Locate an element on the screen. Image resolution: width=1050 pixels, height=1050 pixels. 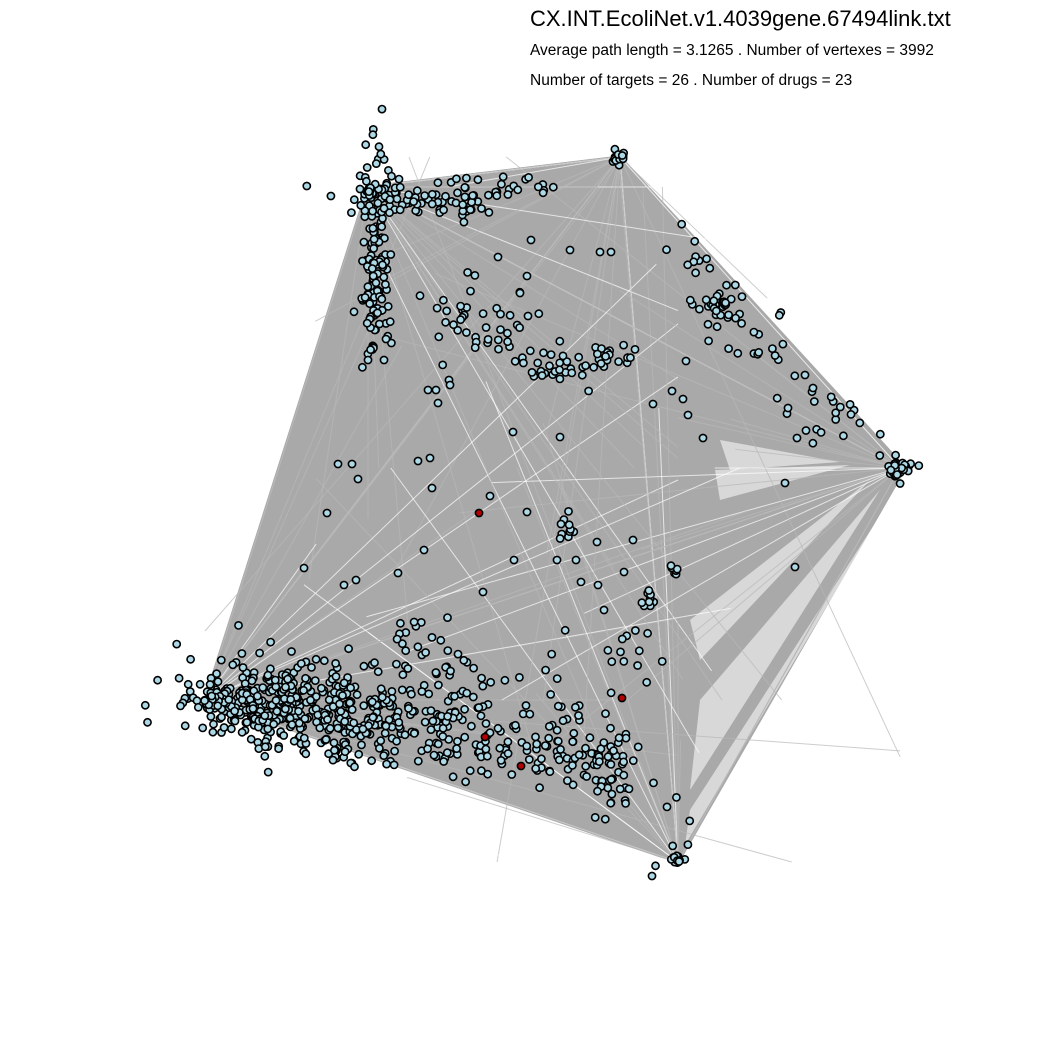
target-node is located at coordinates (485, 737).